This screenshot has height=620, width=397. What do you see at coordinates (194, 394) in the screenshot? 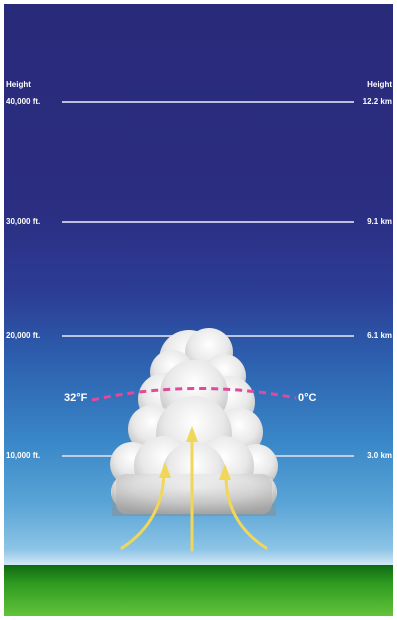
I see `freezing-level-line` at bounding box center [194, 394].